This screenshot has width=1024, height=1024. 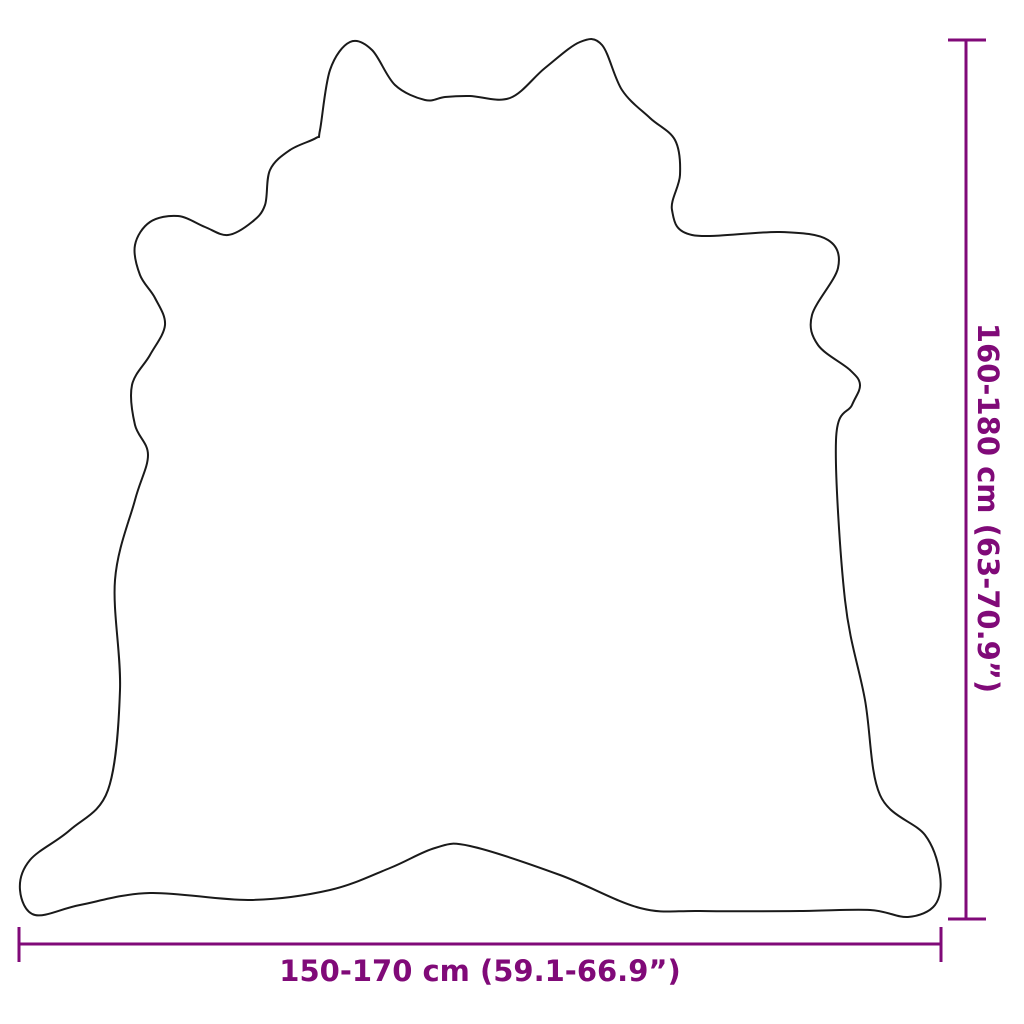 I want to click on width-dimension-line, so click(x=480, y=944).